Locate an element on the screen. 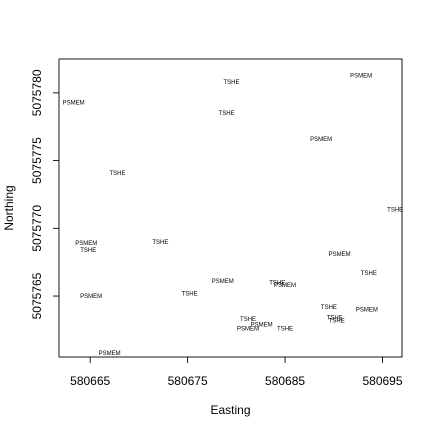 The image size is (432, 432). y-tick-label: 5075780 is located at coordinates (37, 92).